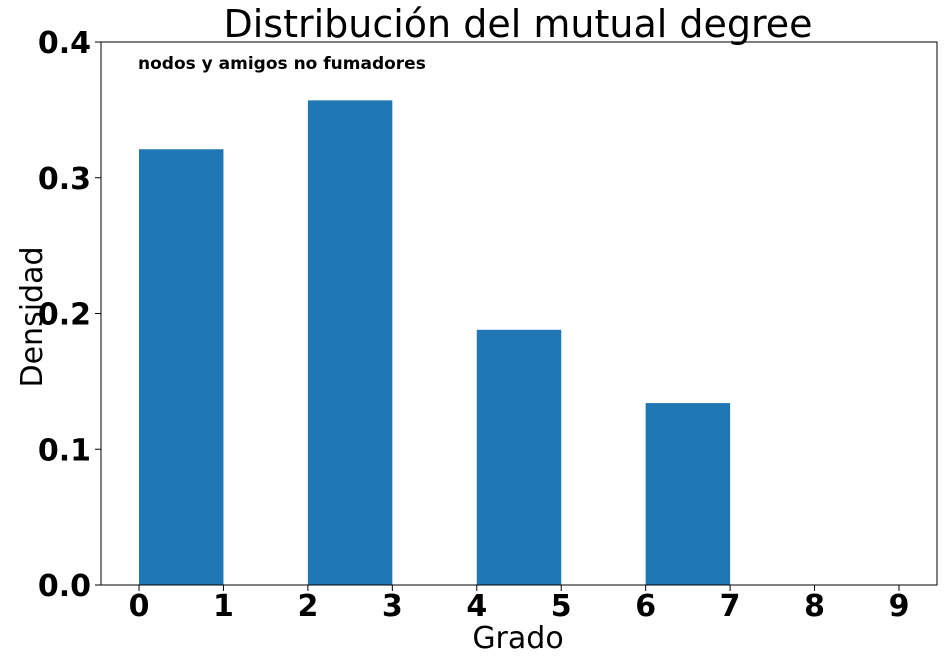 The width and height of the screenshot is (947, 661). Describe the element at coordinates (519, 604) in the screenshot. I see `x-axis: 0 1 2 3 4 5 6 7 8 9` at that location.